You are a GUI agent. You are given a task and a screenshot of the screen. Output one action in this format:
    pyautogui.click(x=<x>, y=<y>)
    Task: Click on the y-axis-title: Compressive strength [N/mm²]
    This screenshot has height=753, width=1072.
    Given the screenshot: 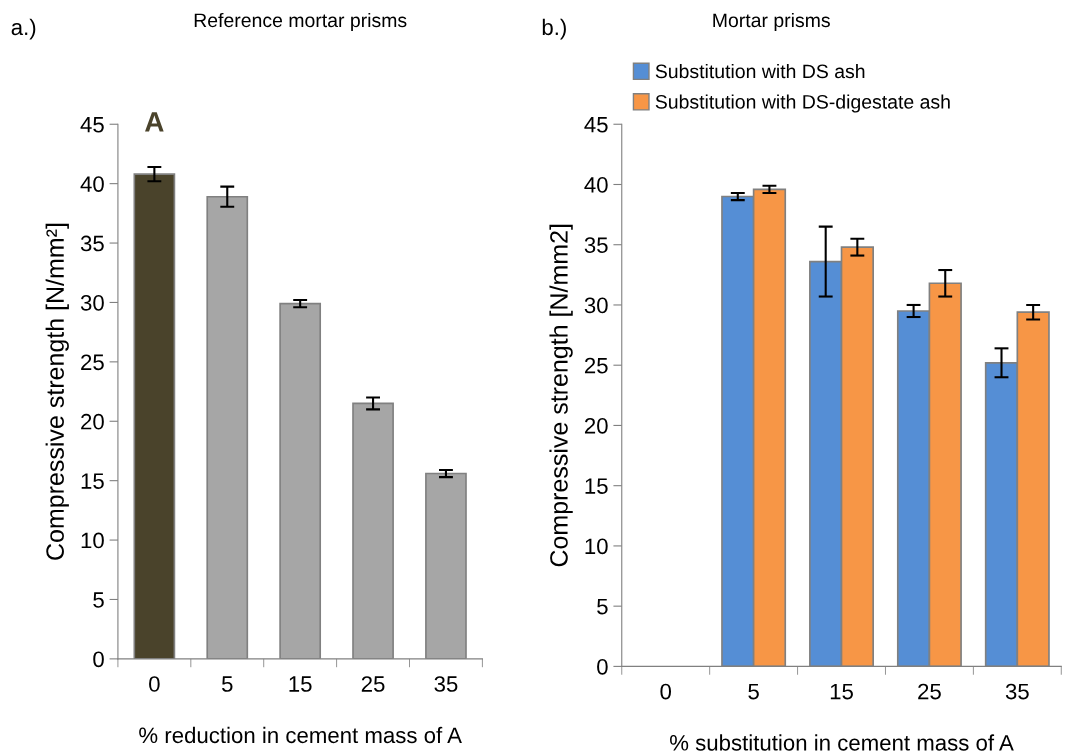 What is the action you would take?
    pyautogui.click(x=57, y=391)
    